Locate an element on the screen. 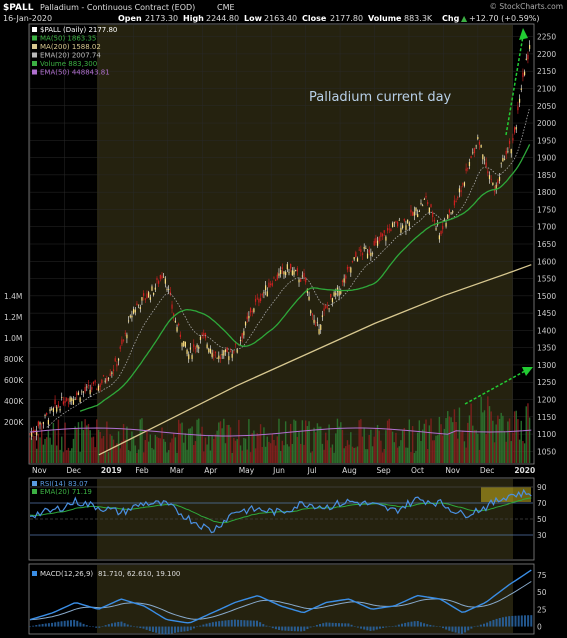 The image size is (567, 638). date: 16-Jan-2020 is located at coordinates (27, 18).